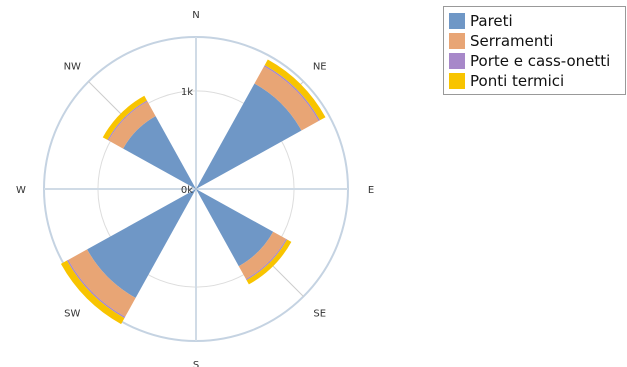 Image resolution: width=627 pixels, height=367 pixels. Describe the element at coordinates (320, 66) in the screenshot. I see `direction-label-ne: NE` at that location.